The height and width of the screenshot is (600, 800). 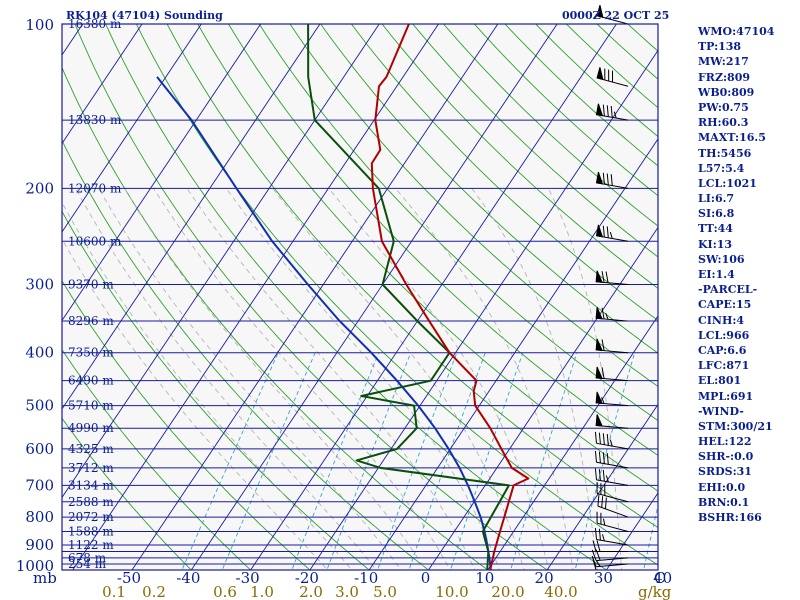 What do you see at coordinates (35, 566) in the screenshot?
I see `pressure-tick-label: 1000` at bounding box center [35, 566].